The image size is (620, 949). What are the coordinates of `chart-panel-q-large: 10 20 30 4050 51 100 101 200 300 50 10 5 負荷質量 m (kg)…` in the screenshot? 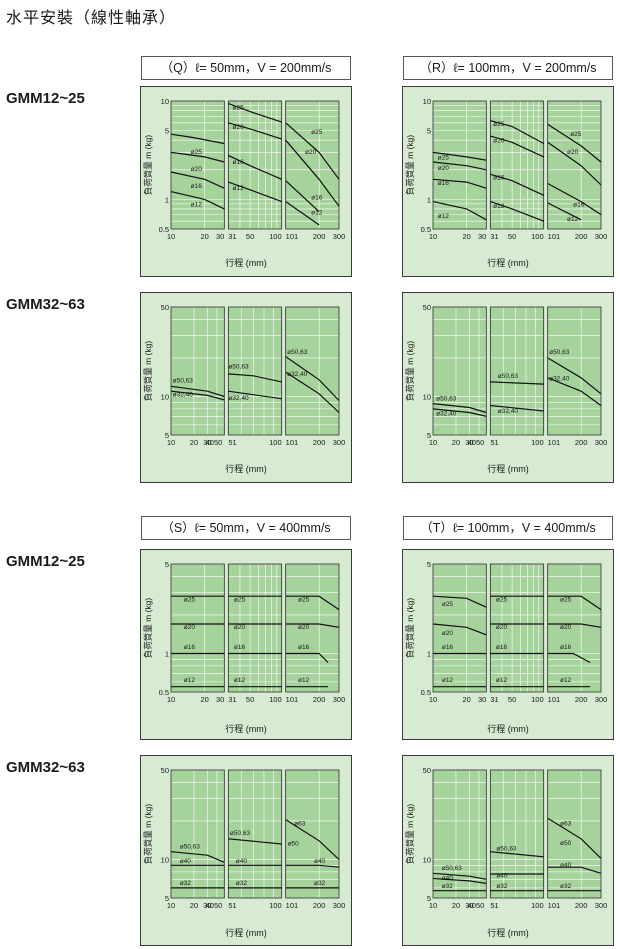 It's located at (246, 387).